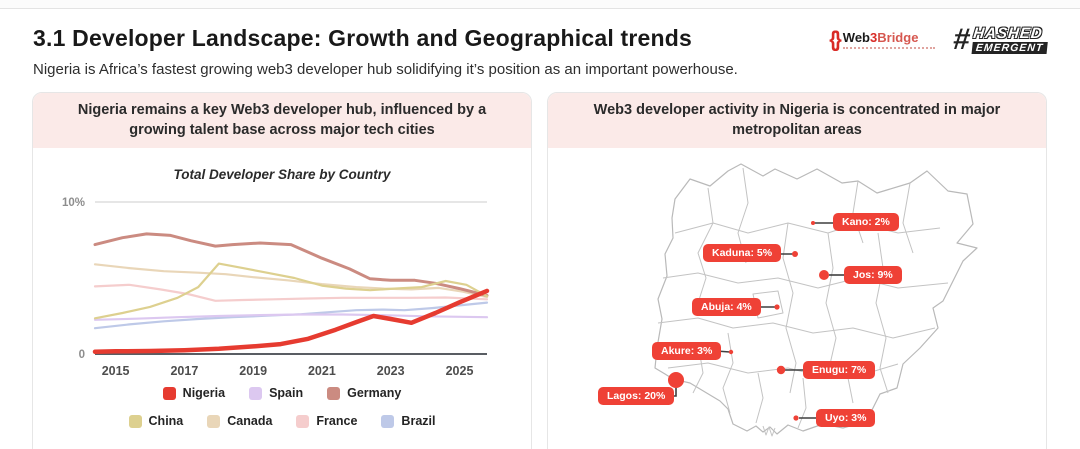  Describe the element at coordinates (1008, 33) in the screenshot. I see `hashed-line1: HASHED` at that location.